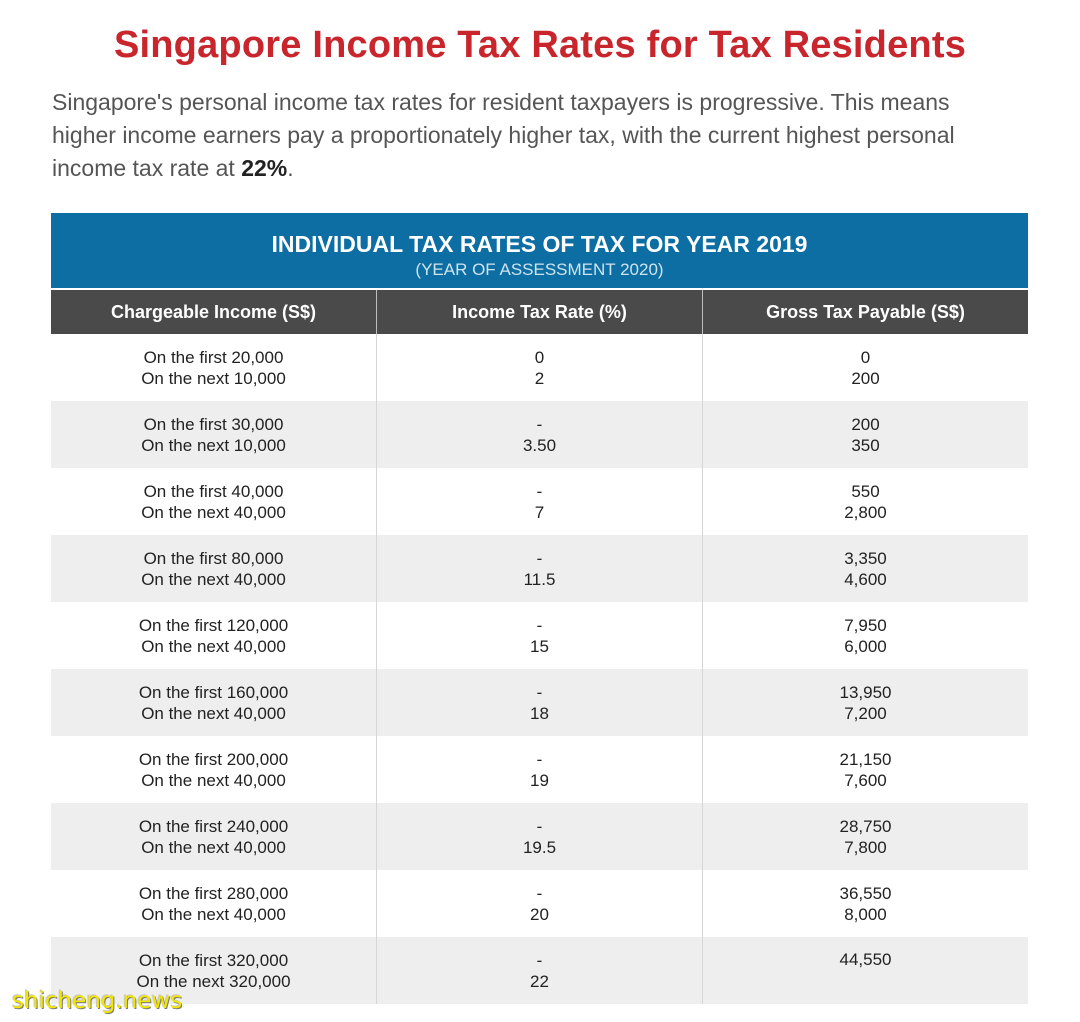 This screenshot has width=1080, height=1022. What do you see at coordinates (147, 168) in the screenshot?
I see `intro-line-3-text: income tax rate at` at bounding box center [147, 168].